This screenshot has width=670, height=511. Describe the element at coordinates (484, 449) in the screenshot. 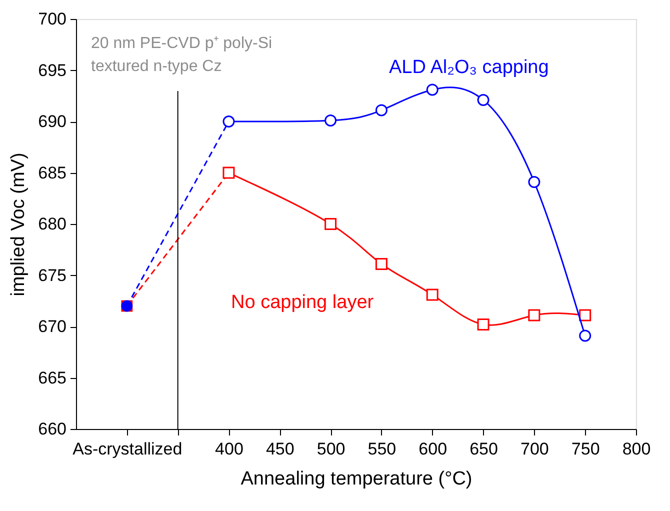

I see `x-tick-label: 650` at that location.